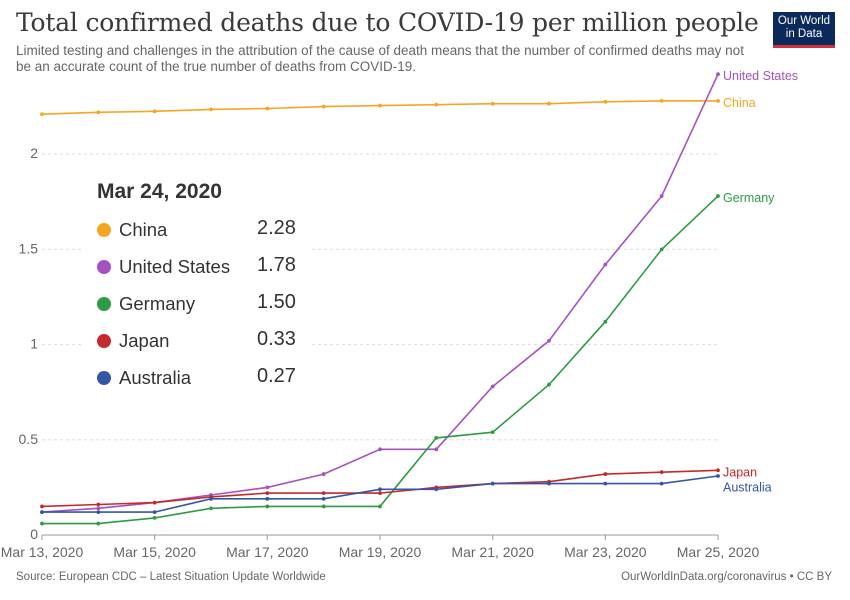 The height and width of the screenshot is (600, 850). Describe the element at coordinates (199, 379) in the screenshot. I see `tooltip-row-australia: Australia 0.27` at that location.